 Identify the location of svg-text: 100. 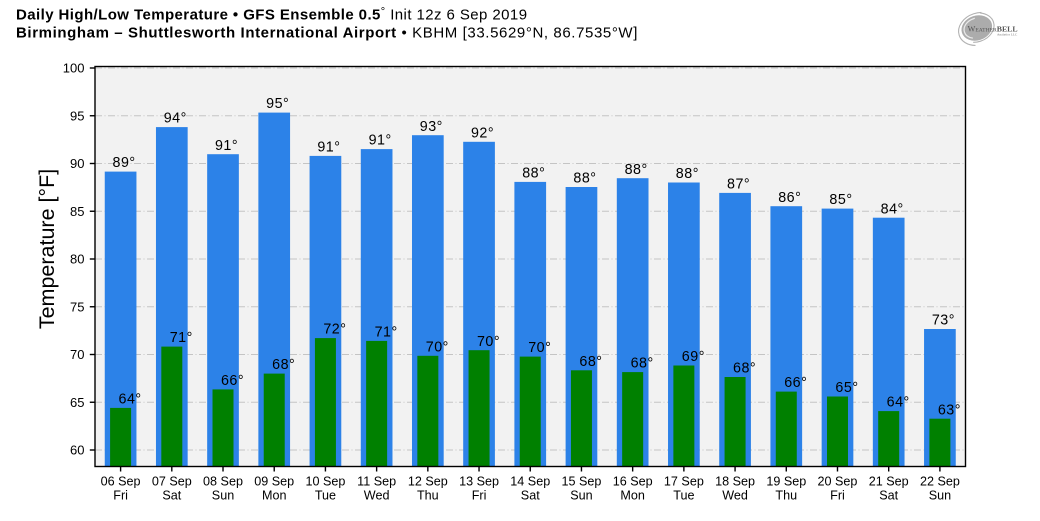
(74, 68).